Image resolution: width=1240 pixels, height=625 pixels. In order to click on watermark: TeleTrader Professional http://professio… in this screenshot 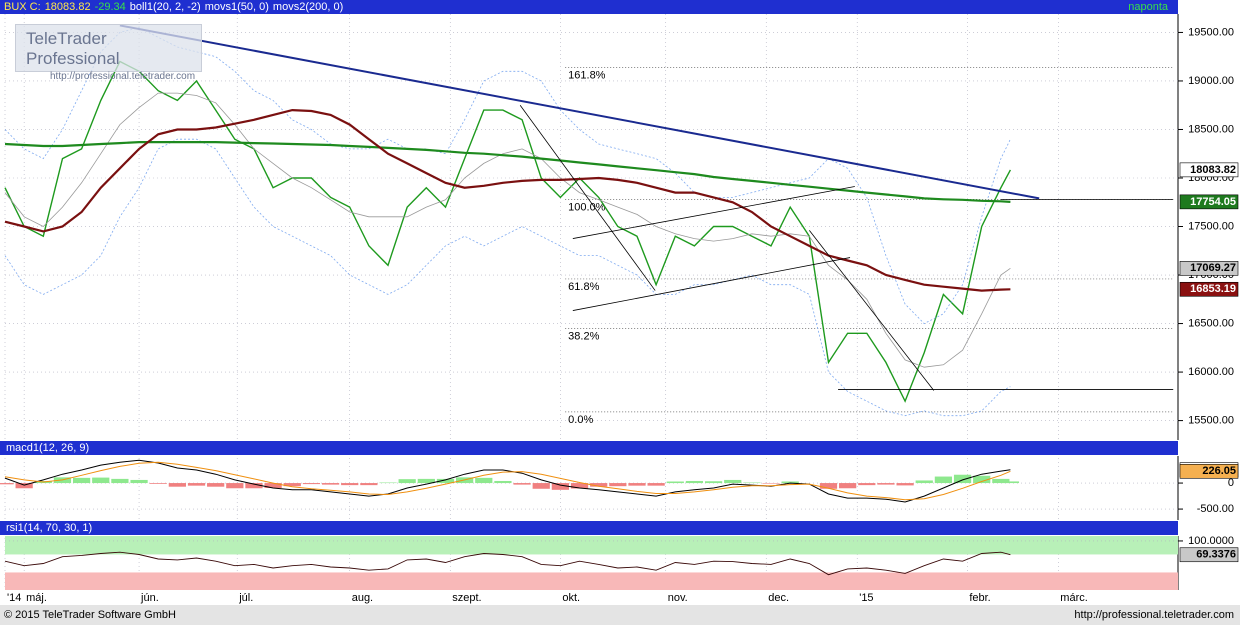, I will do `click(108, 53)`.